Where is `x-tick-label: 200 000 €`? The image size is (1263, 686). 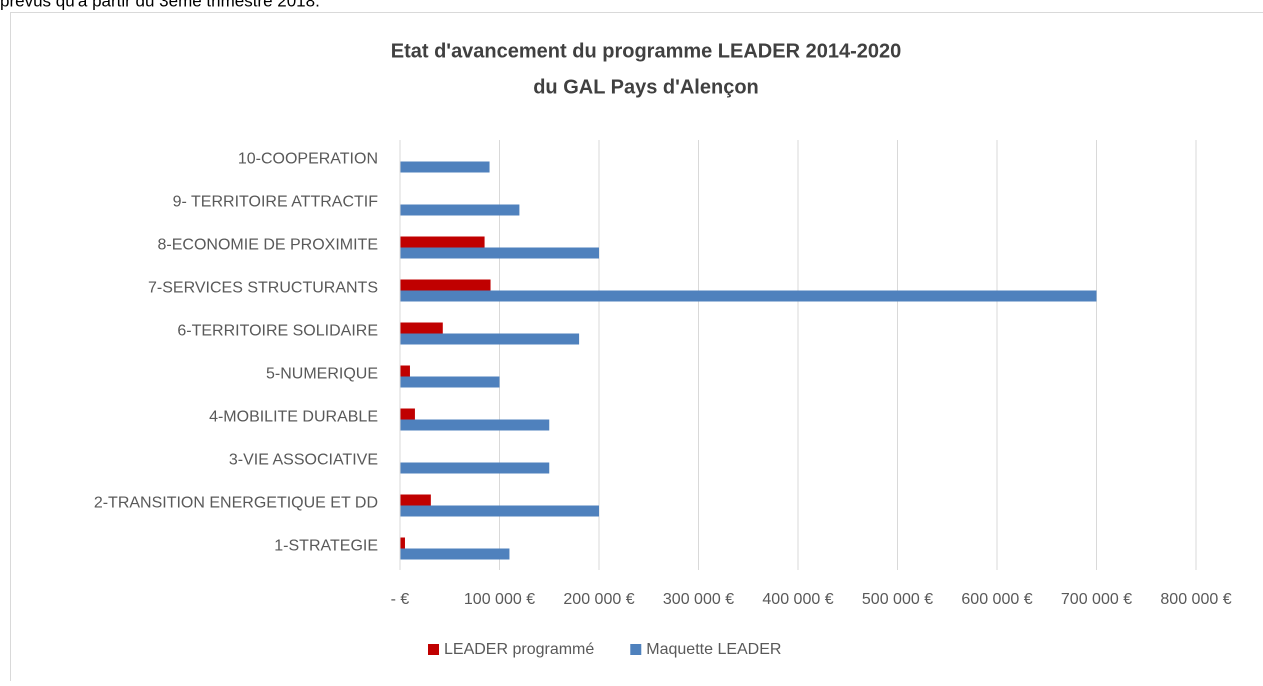 x-tick-label: 200 000 € is located at coordinates (598, 599).